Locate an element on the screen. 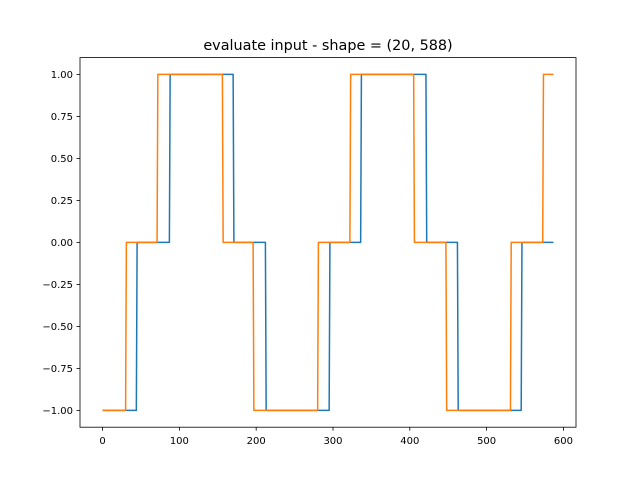 The image size is (640, 484). y-tick-label: 1.00 is located at coordinates (62, 75).